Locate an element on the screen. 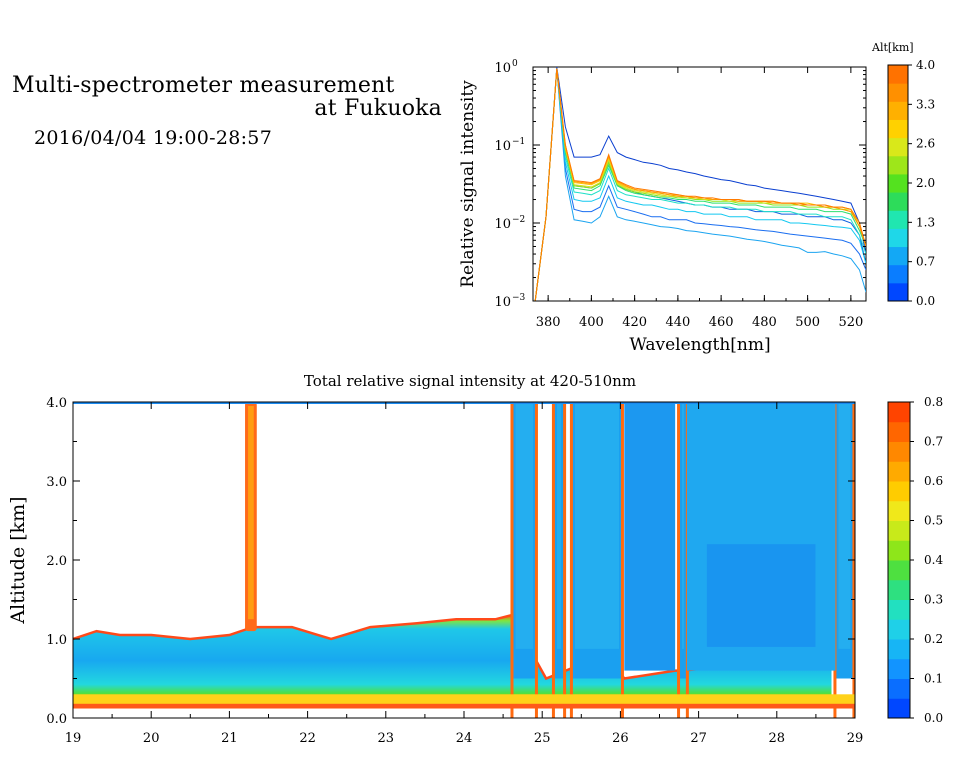  heatmap-xtick-label: 19 is located at coordinates (73, 738).